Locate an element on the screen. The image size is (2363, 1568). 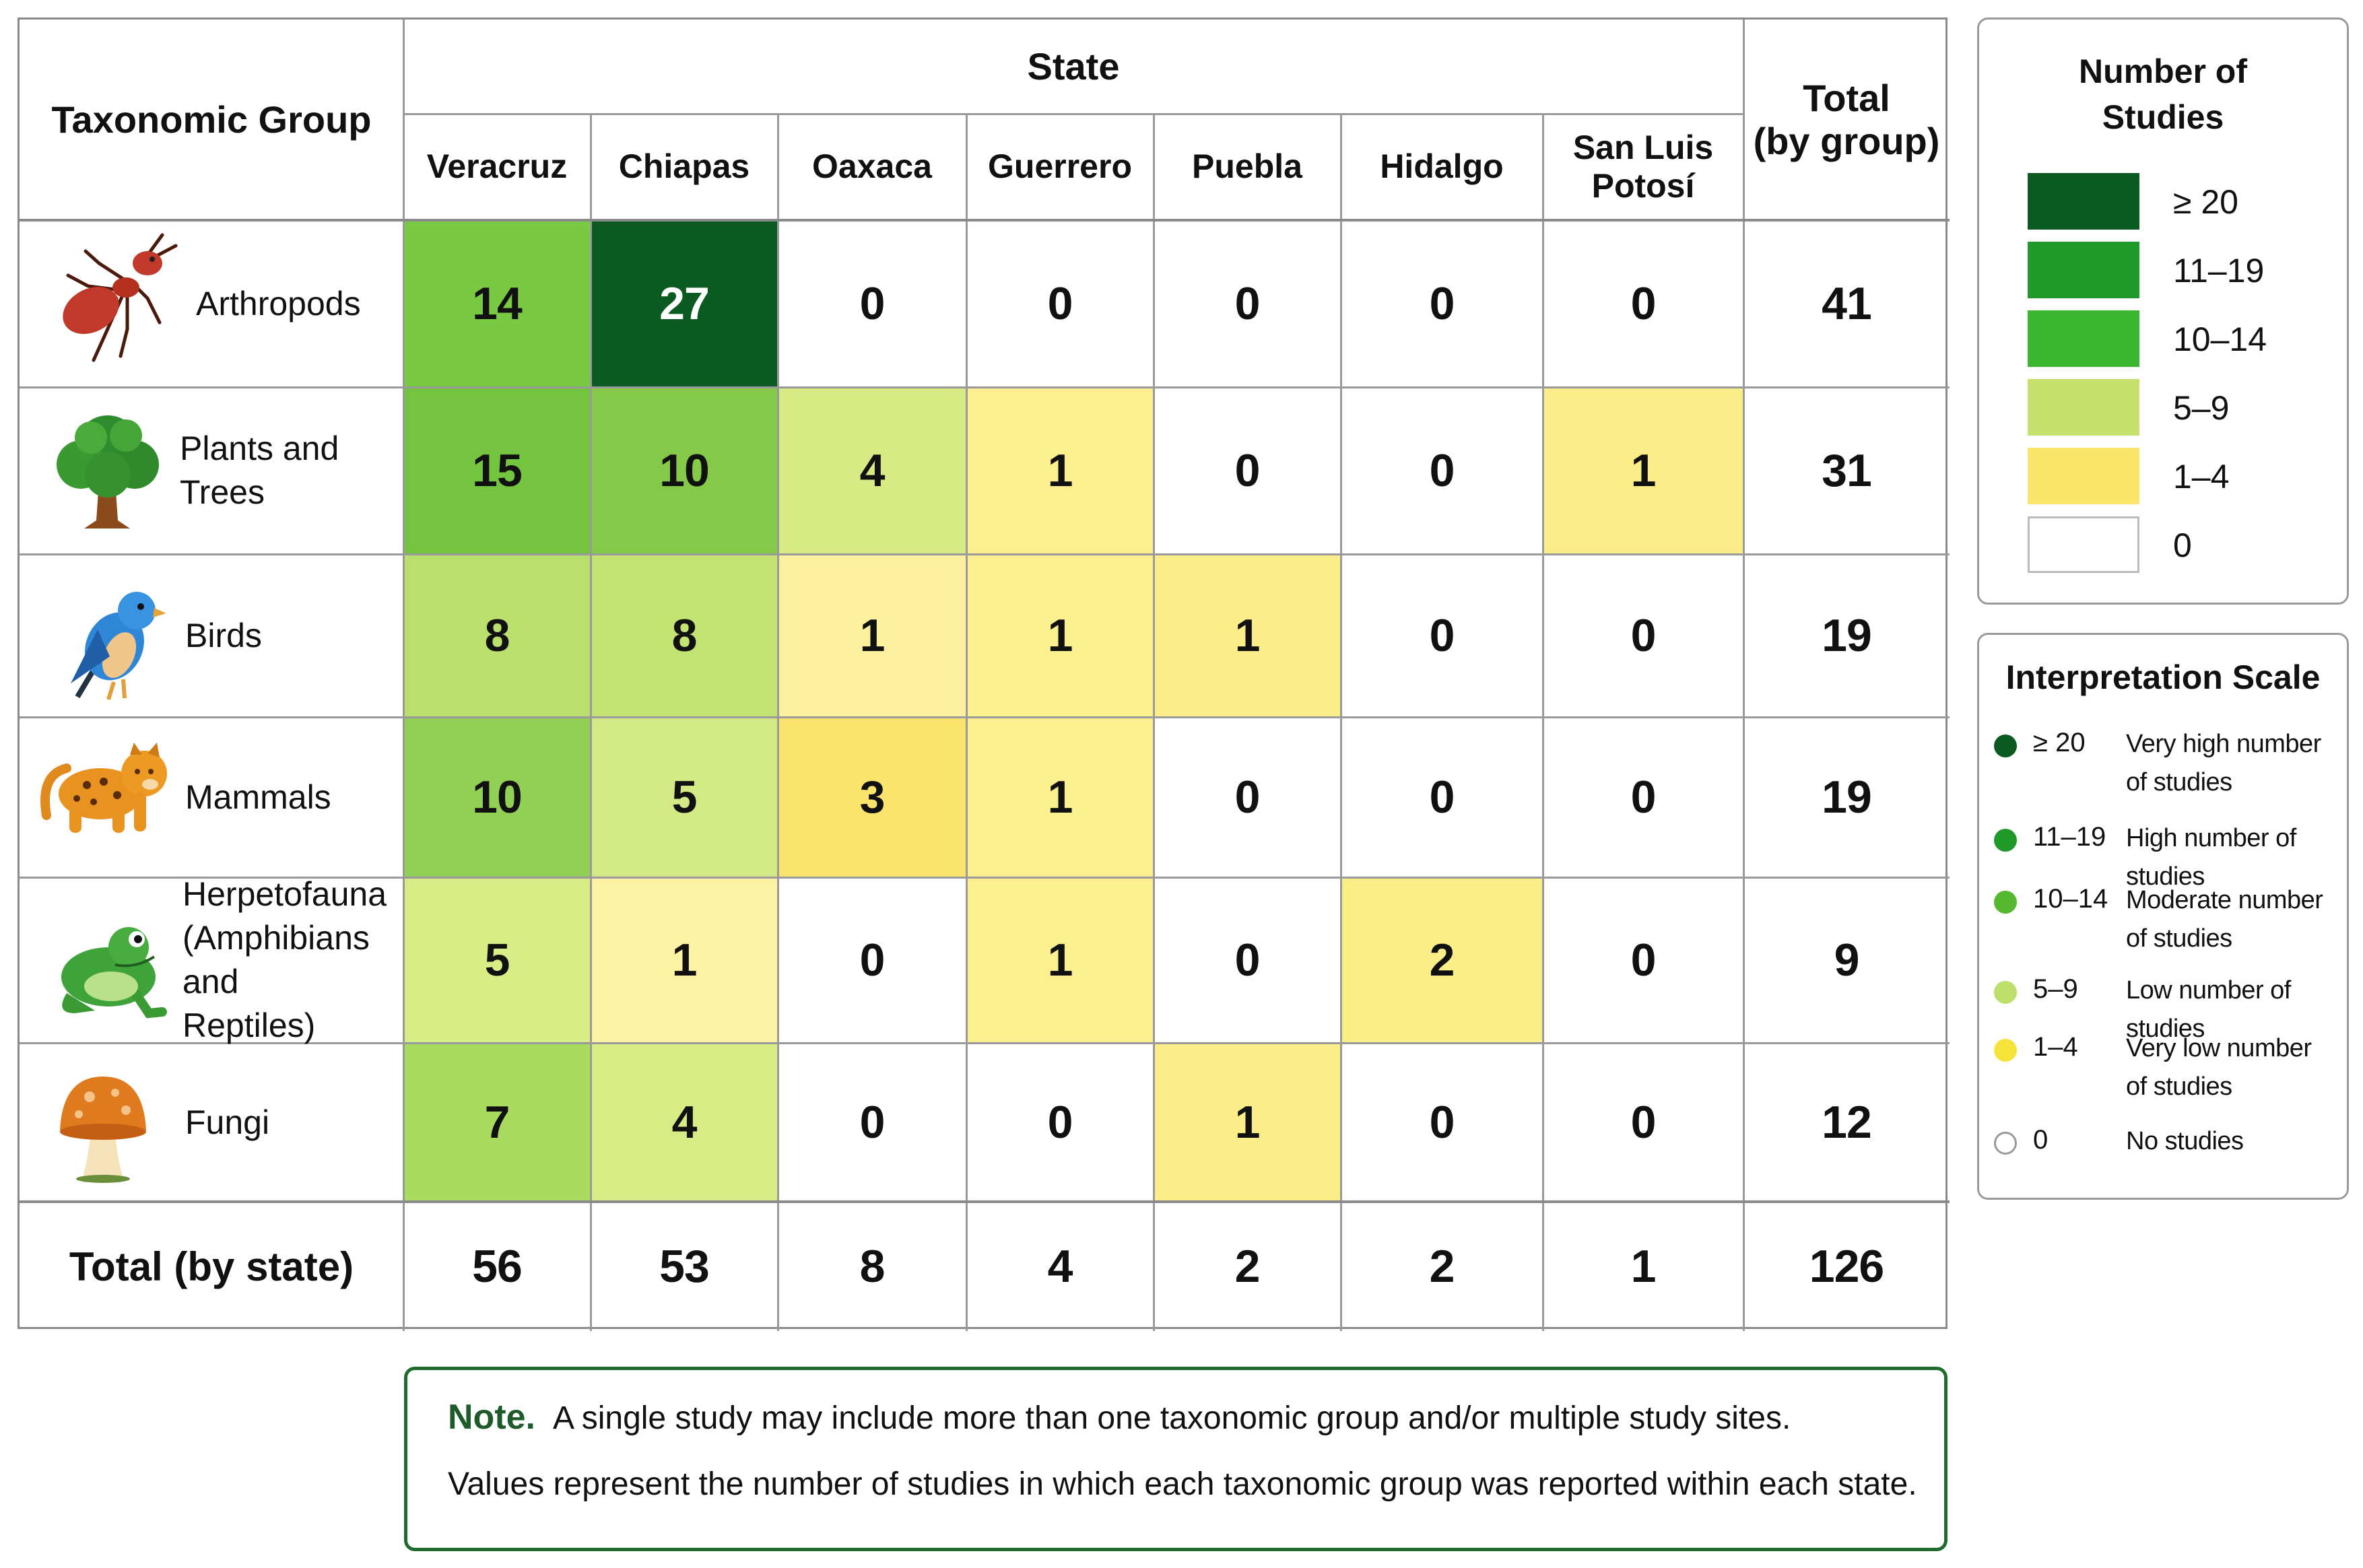
scale-description: Very low number of studies is located at coordinates (2219, 1067).